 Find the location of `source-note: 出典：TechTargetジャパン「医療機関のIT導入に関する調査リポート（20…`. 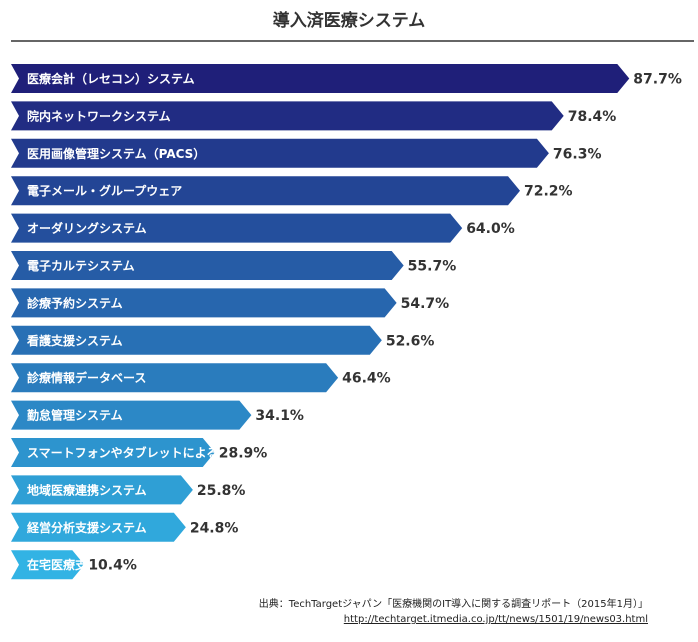

source-note: 出典：TechTargetジャパン「医療機関のIT導入に関する調査リポート（20… is located at coordinates (453, 612).